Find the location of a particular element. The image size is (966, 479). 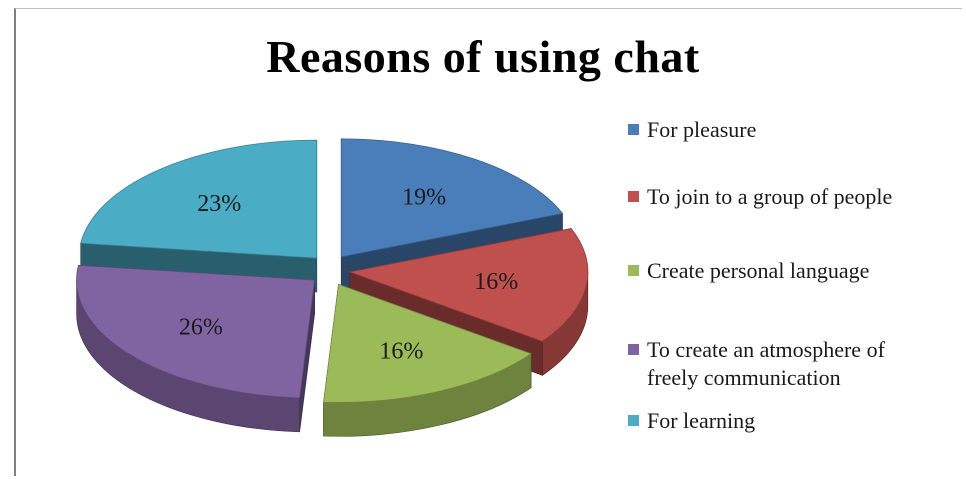

legend-item-join-group: To join to a group of people is located at coordinates (782, 197).